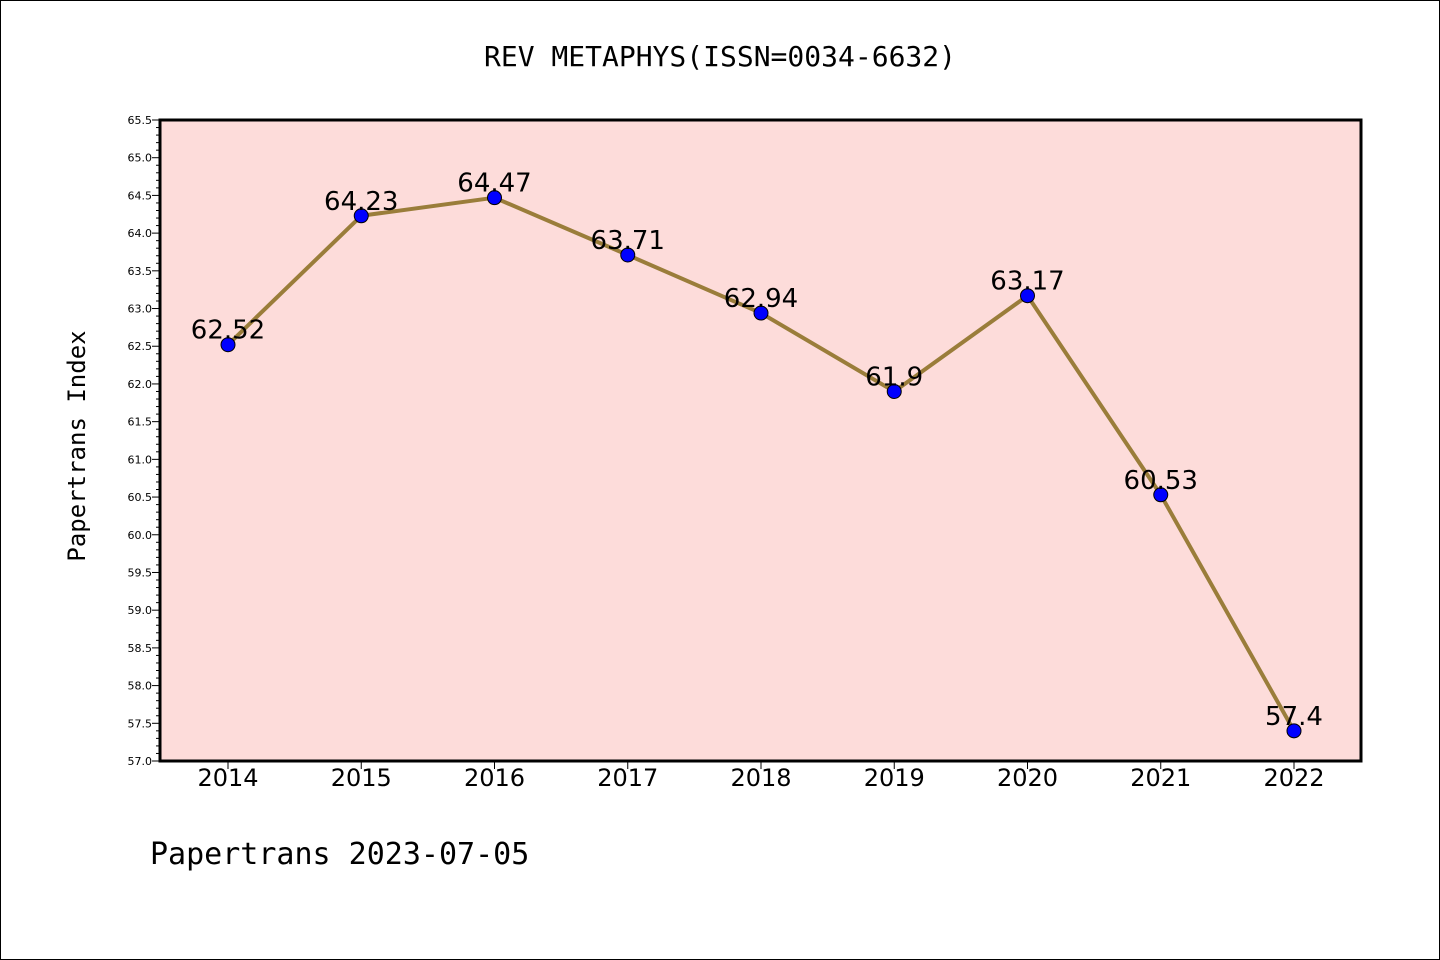  I want to click on y-tick-label: 62.0, so click(140, 384).